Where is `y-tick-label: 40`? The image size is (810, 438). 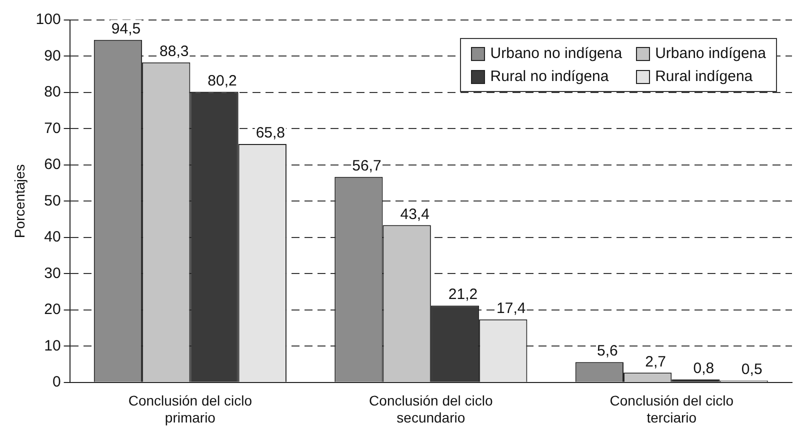
y-tick-label: 40 is located at coordinates (52, 237).